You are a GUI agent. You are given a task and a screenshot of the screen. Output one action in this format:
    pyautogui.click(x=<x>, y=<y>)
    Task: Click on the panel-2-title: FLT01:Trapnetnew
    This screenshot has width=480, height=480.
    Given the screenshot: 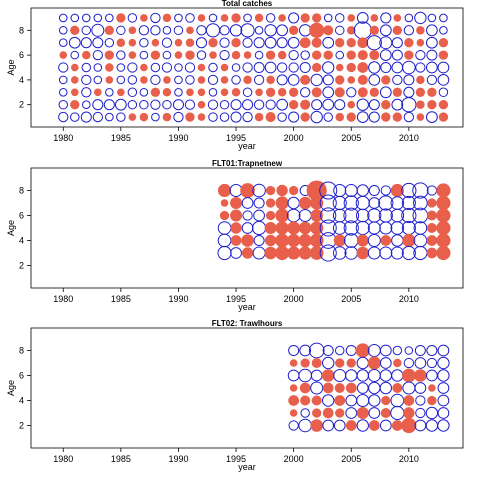 What is the action you would take?
    pyautogui.click(x=247, y=163)
    